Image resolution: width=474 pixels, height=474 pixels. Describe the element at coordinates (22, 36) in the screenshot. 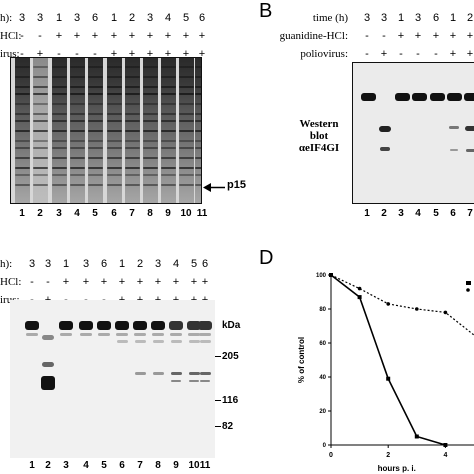

I see `panel-a-hcl-1: -` at that location.